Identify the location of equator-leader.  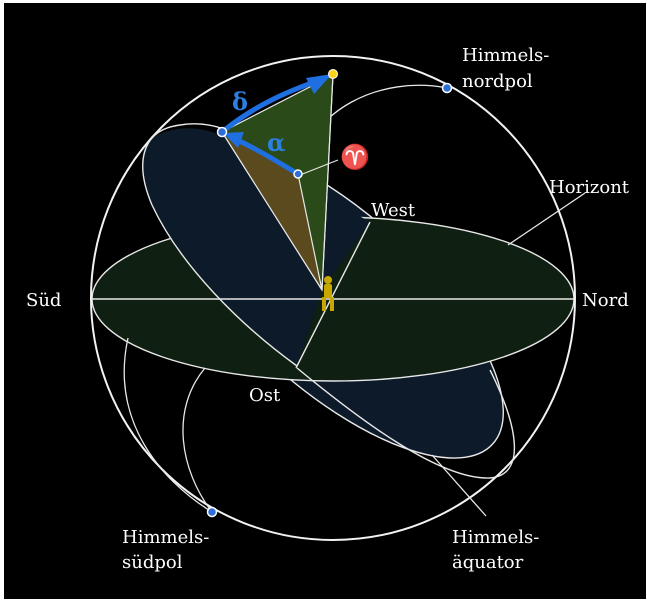
(459, 485).